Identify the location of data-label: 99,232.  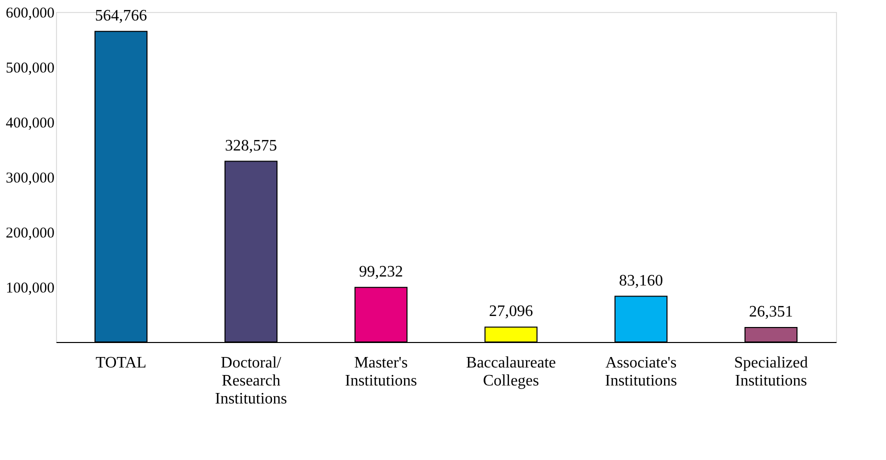
(381, 271).